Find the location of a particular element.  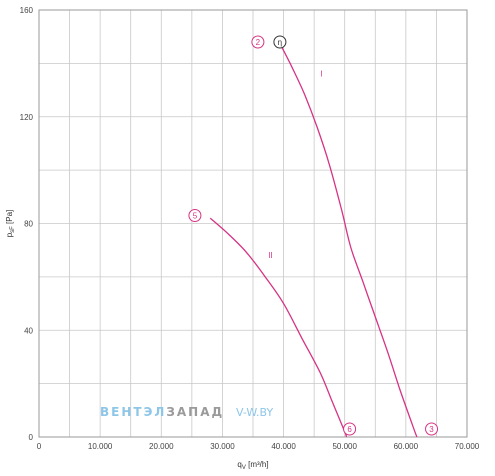

x-tick-label: 10.000 is located at coordinates (100, 446).